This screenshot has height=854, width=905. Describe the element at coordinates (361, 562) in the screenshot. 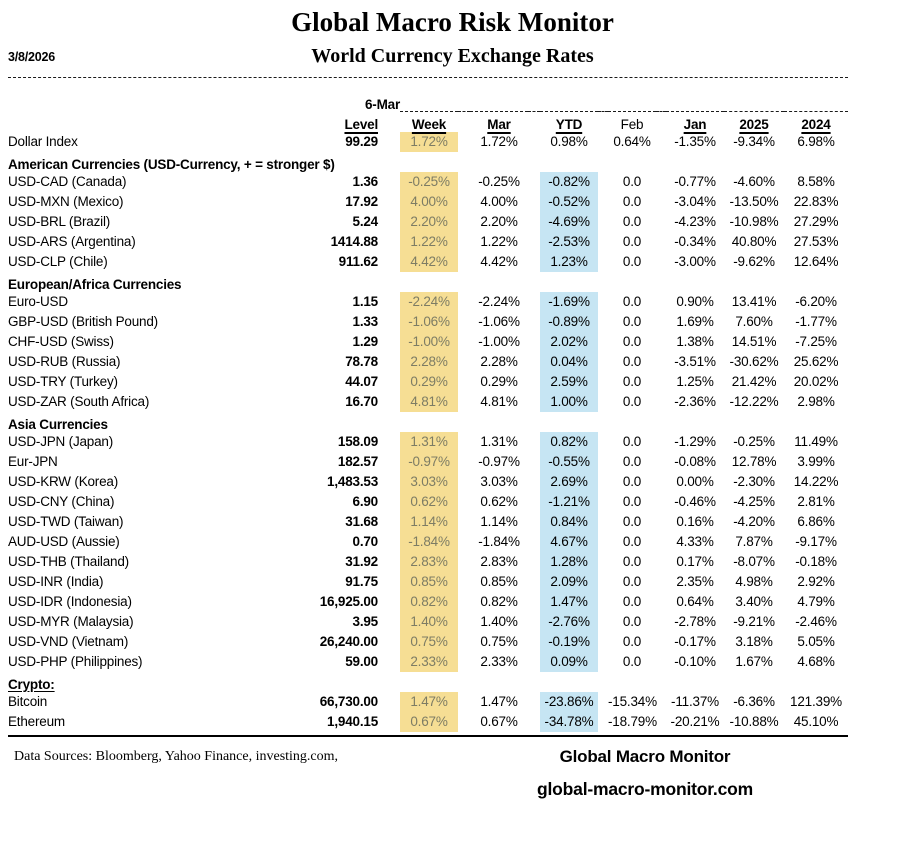

I see `cell-level: 31.92` at that location.